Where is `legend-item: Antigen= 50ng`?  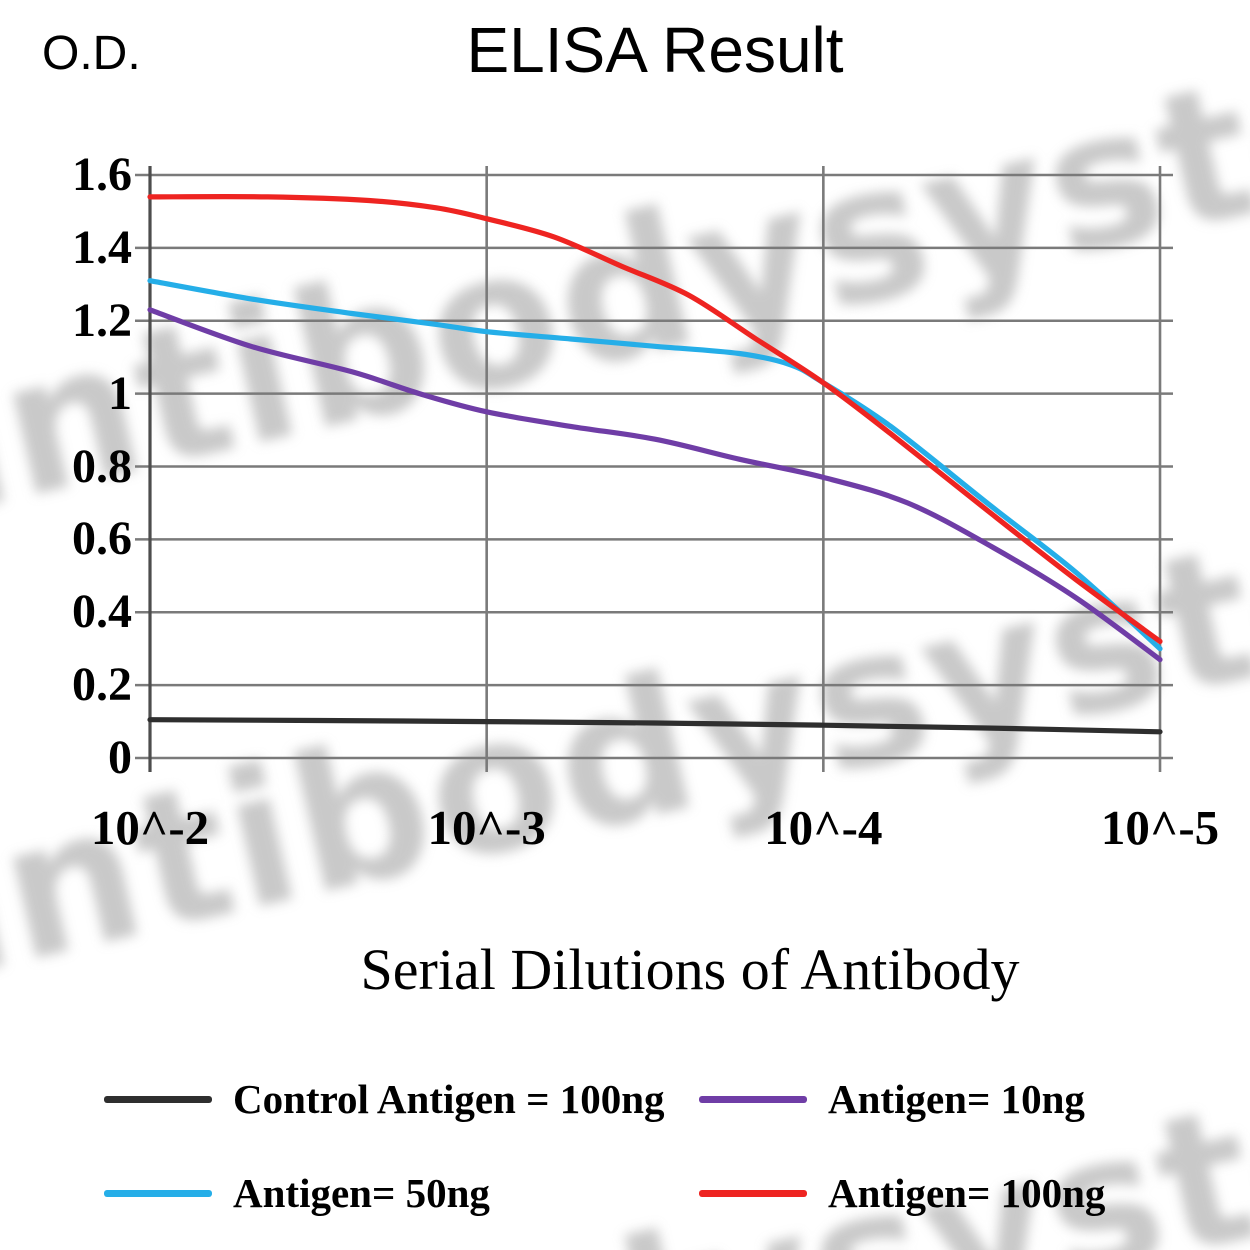
legend-item: Antigen= 50ng is located at coordinates (297, 1193).